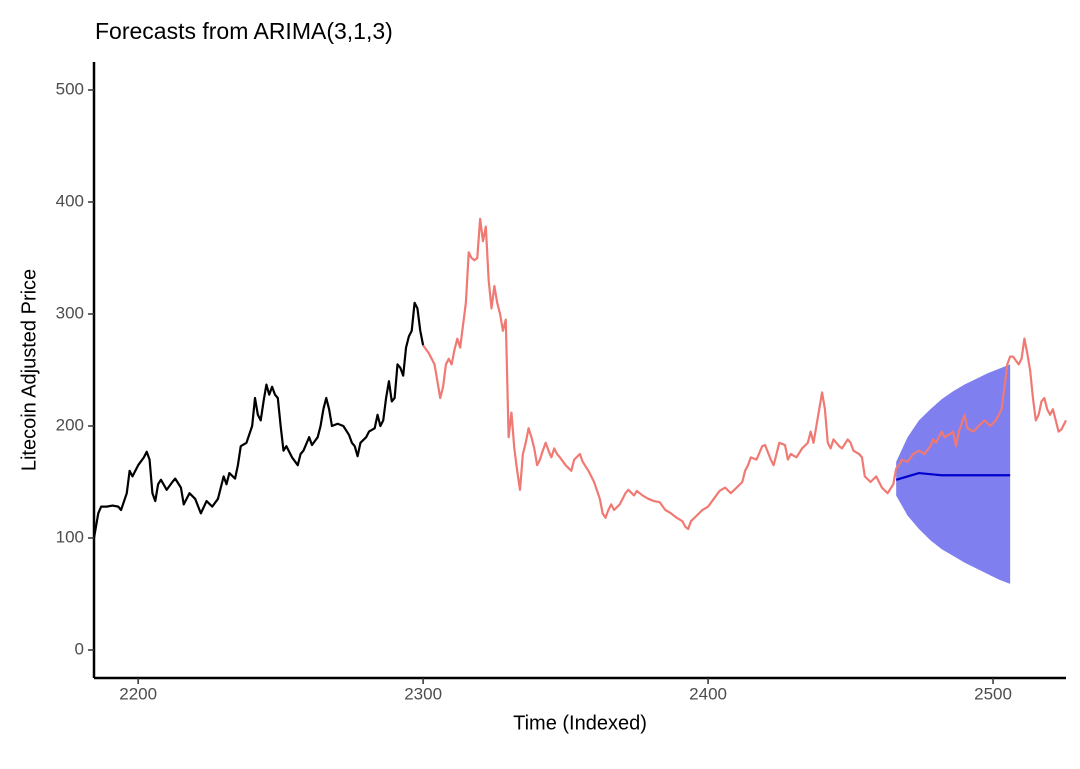 This screenshot has height=769, width=1080. What do you see at coordinates (70, 200) in the screenshot?
I see `y-tick-label: 400` at bounding box center [70, 200].